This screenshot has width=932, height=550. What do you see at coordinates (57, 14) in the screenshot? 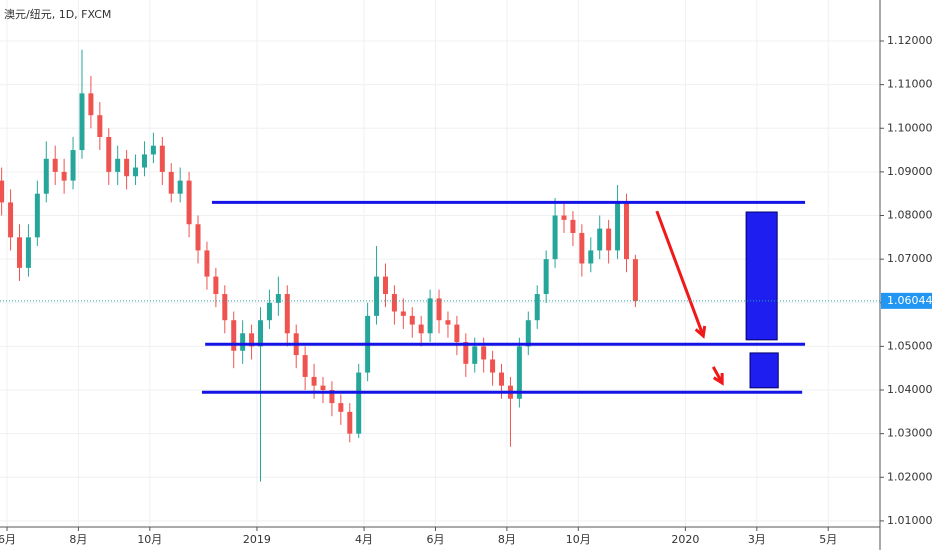
I see `chart-title: 澳元/纽元, 1D, FXCM` at bounding box center [57, 14].